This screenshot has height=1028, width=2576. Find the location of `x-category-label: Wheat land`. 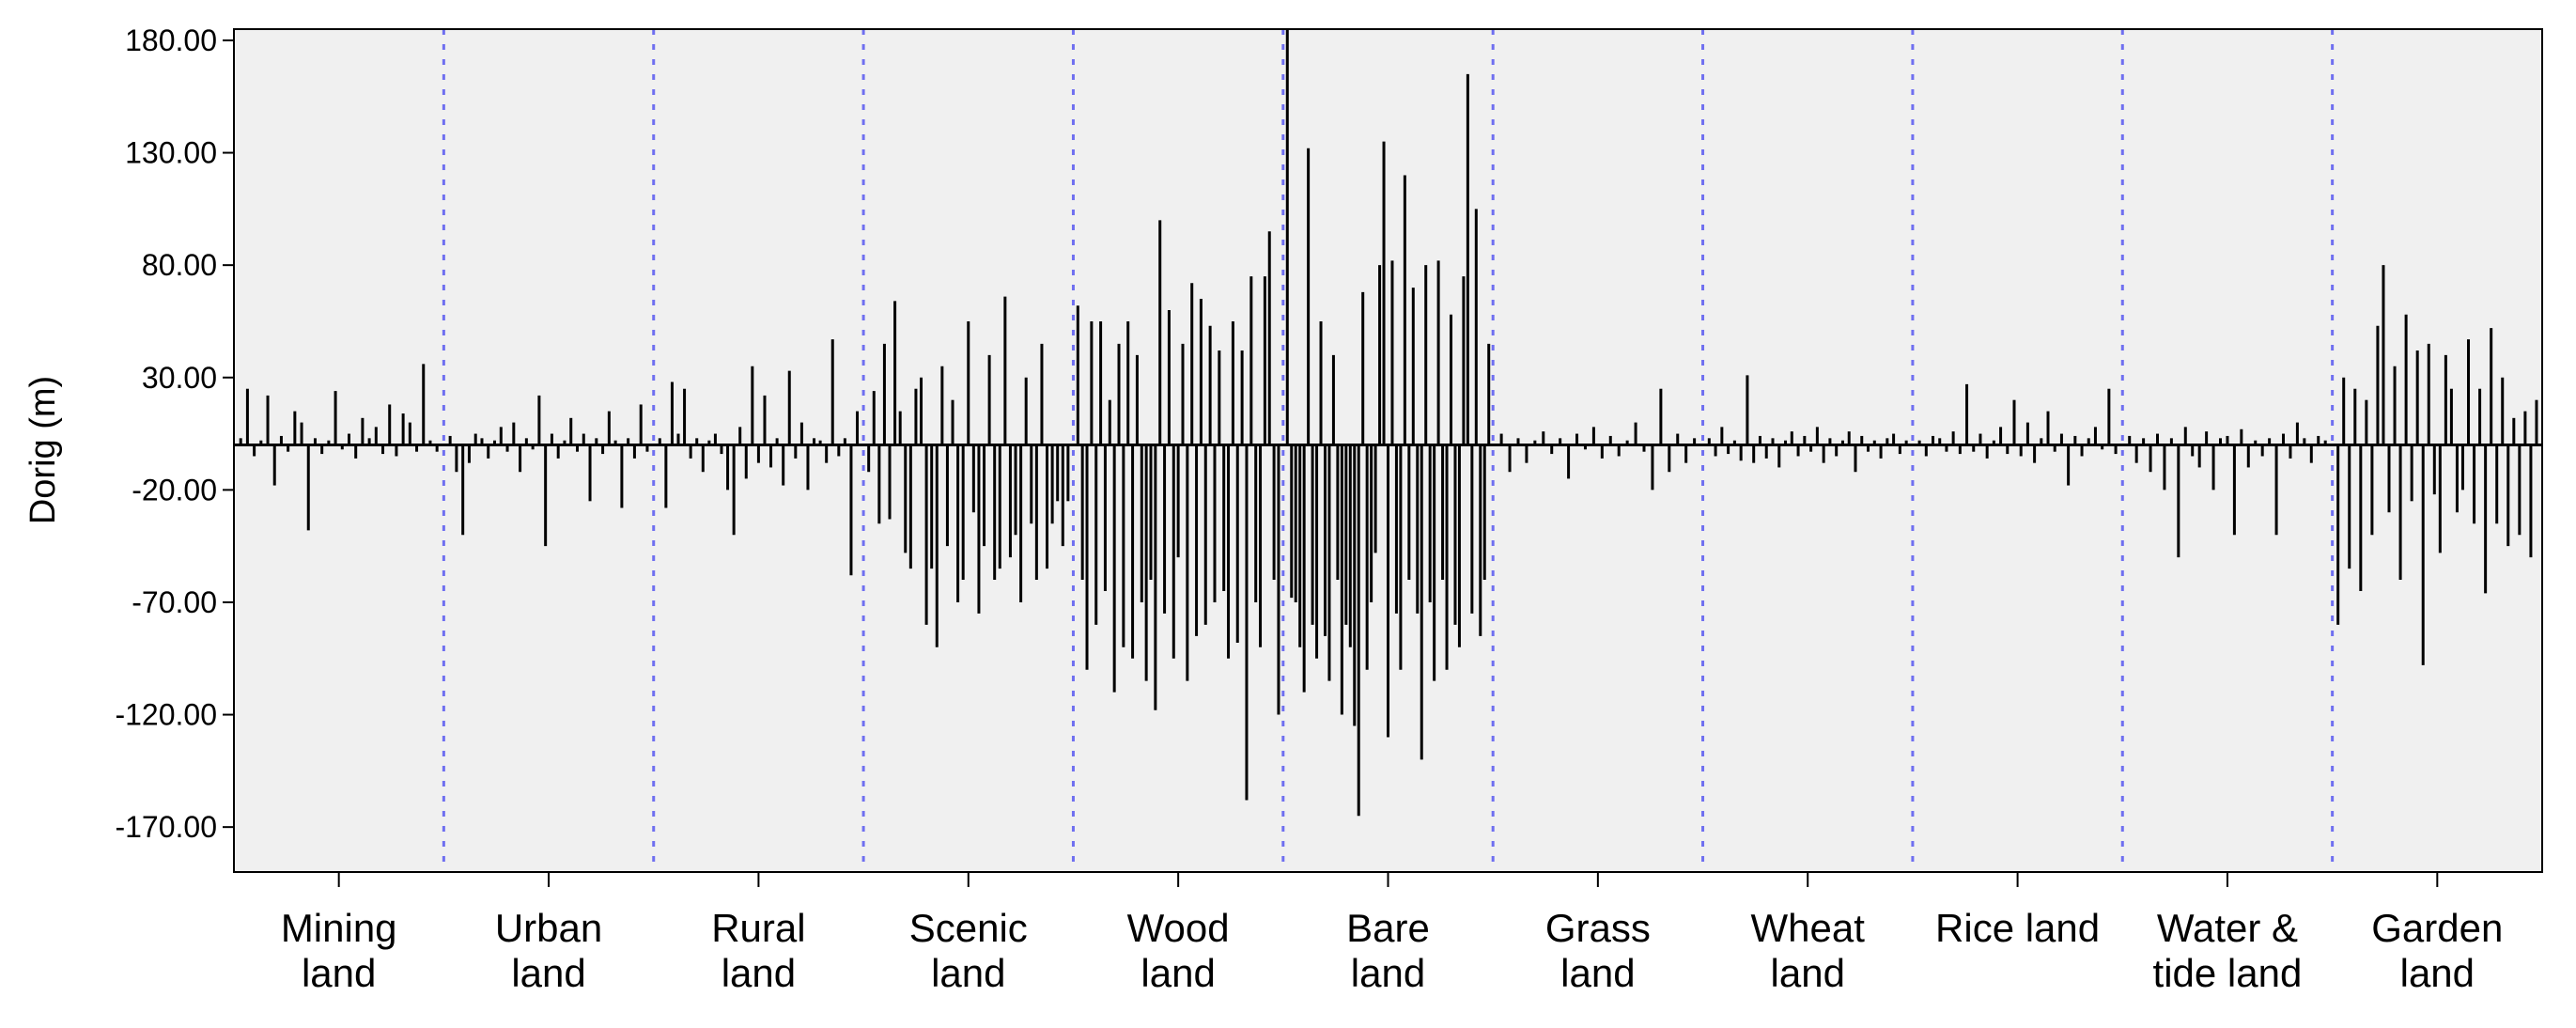

x-category-label: Wheat land is located at coordinates (1809, 950).